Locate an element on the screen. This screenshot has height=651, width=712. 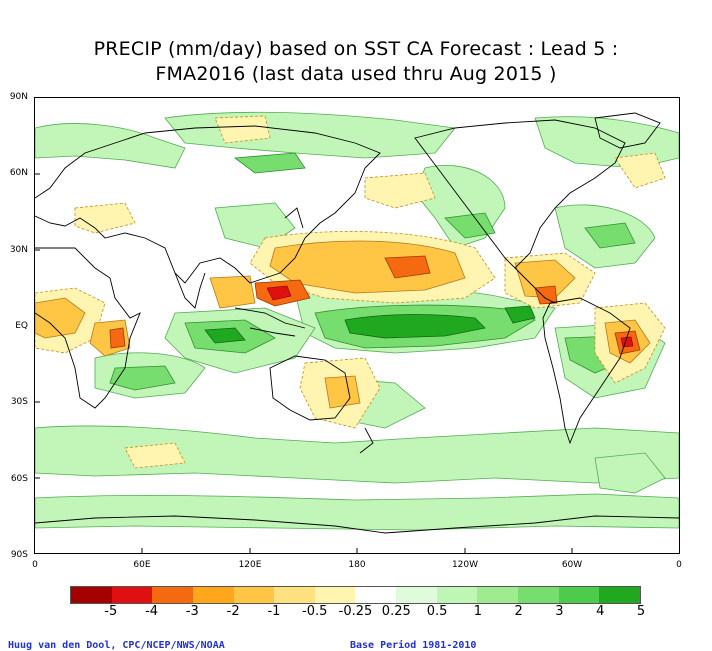
legend-label: 3 is located at coordinates (559, 611).